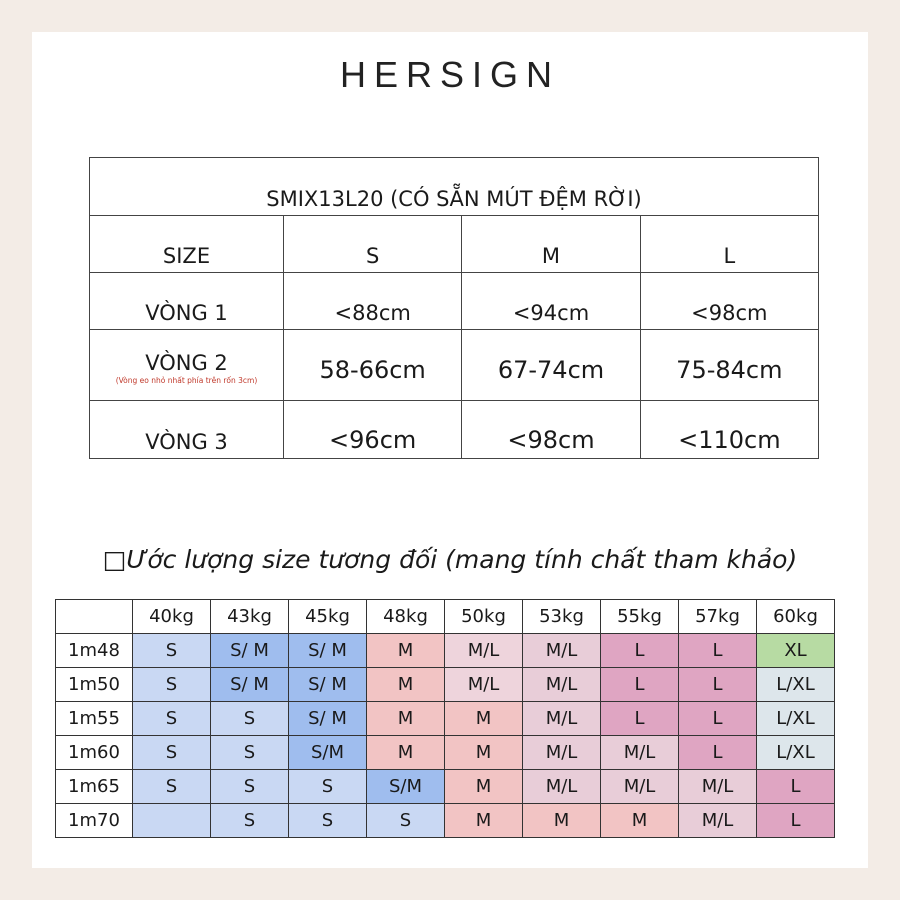 Image resolution: width=900 pixels, height=900 pixels. Describe the element at coordinates (94, 820) in the screenshot. I see `height-label: 1m70` at that location.